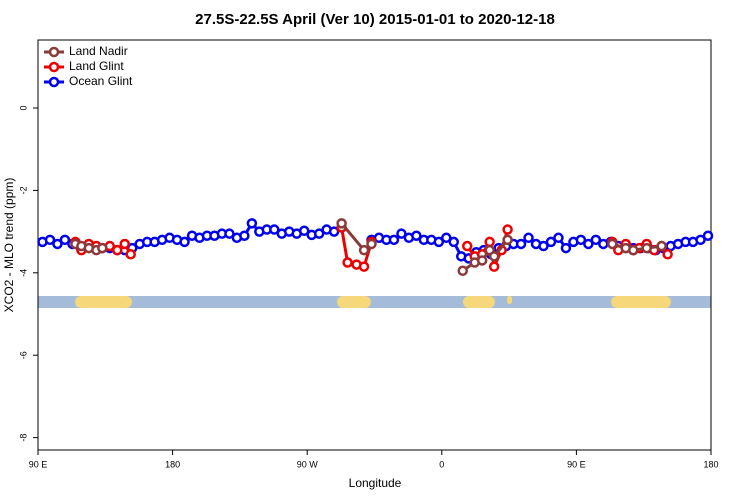 The image size is (750, 500). I want to click on y-axis-label: XCO2 - MLO trend (ppm), so click(9, 245).